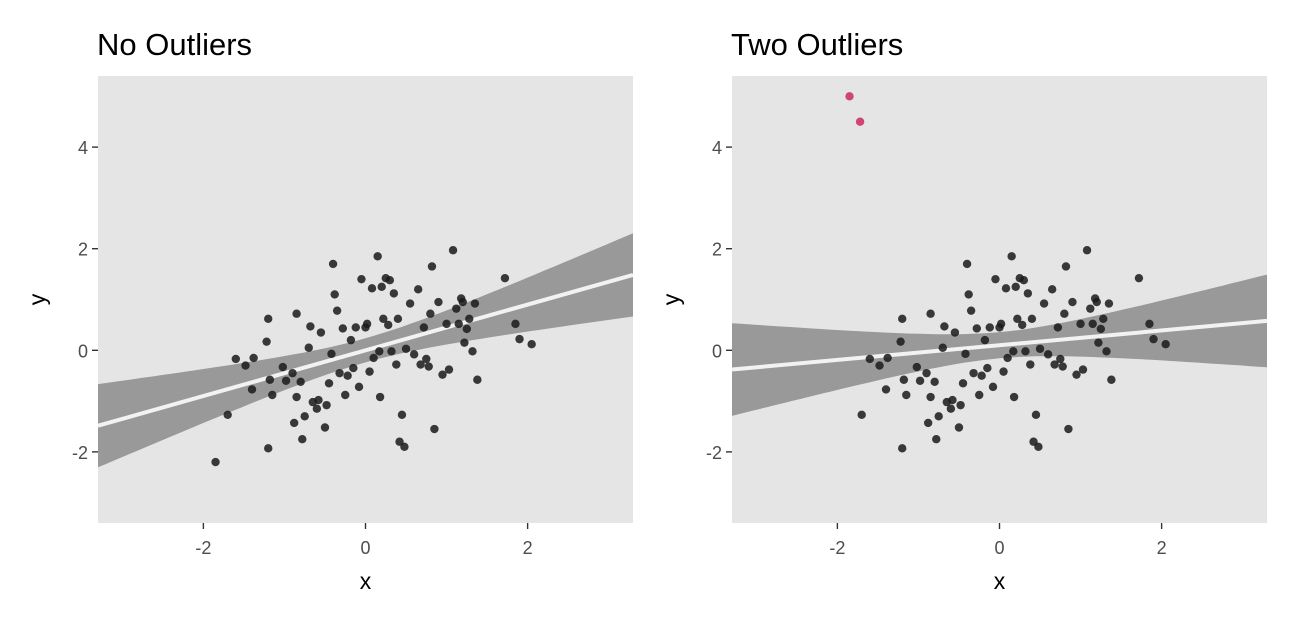 The image size is (1296, 629). I want to click on panel-1-x-tick-label-1: 0, so click(365, 548).